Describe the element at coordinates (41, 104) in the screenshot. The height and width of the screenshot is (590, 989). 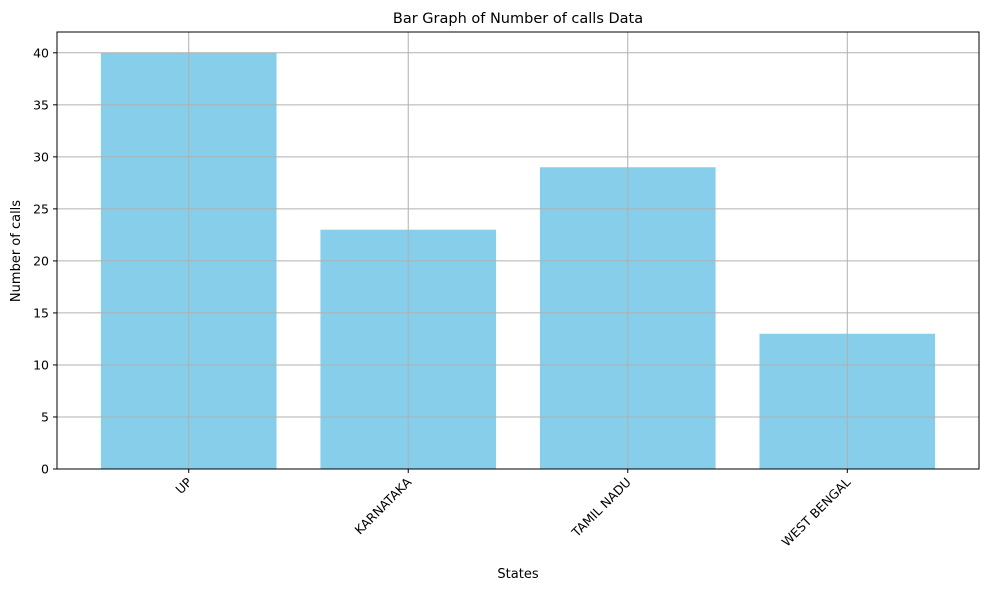
I see `y-tick-label: 35` at that location.